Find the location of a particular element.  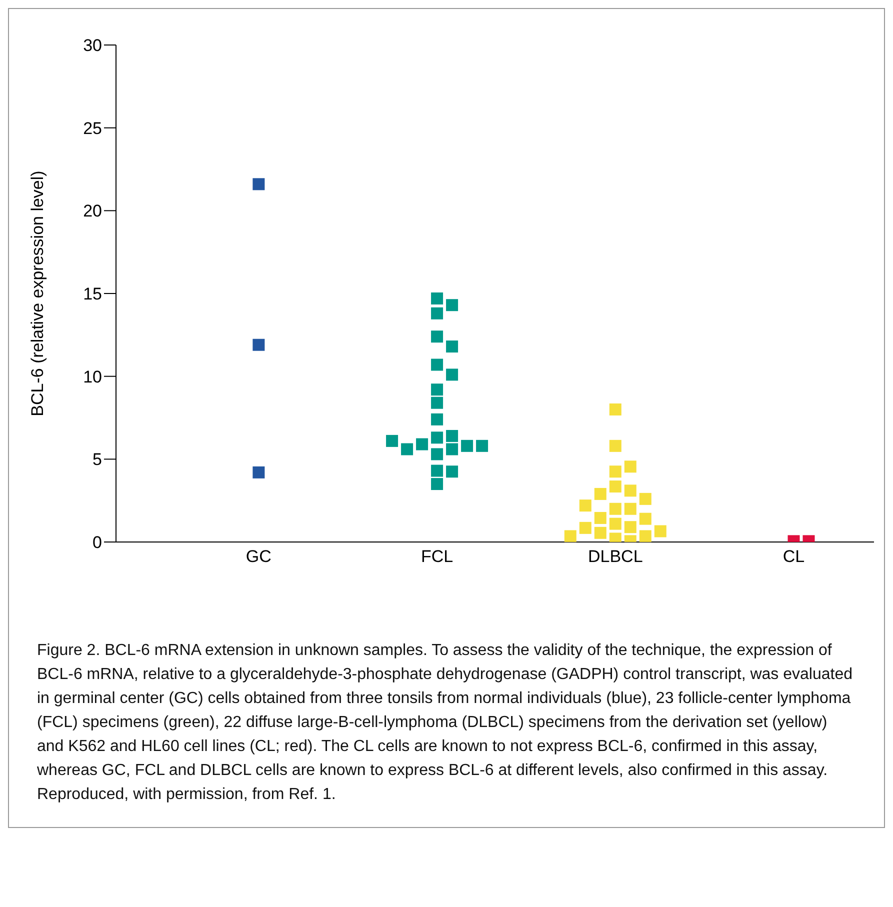

y-tick-label: 15 is located at coordinates (92, 294).